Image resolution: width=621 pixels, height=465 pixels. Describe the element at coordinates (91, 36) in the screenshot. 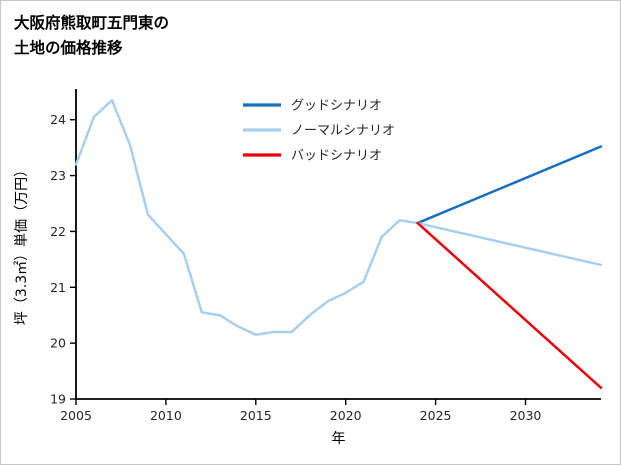

I see `chart-title: 大阪府熊取町五門東の 土地の価格推移` at that location.